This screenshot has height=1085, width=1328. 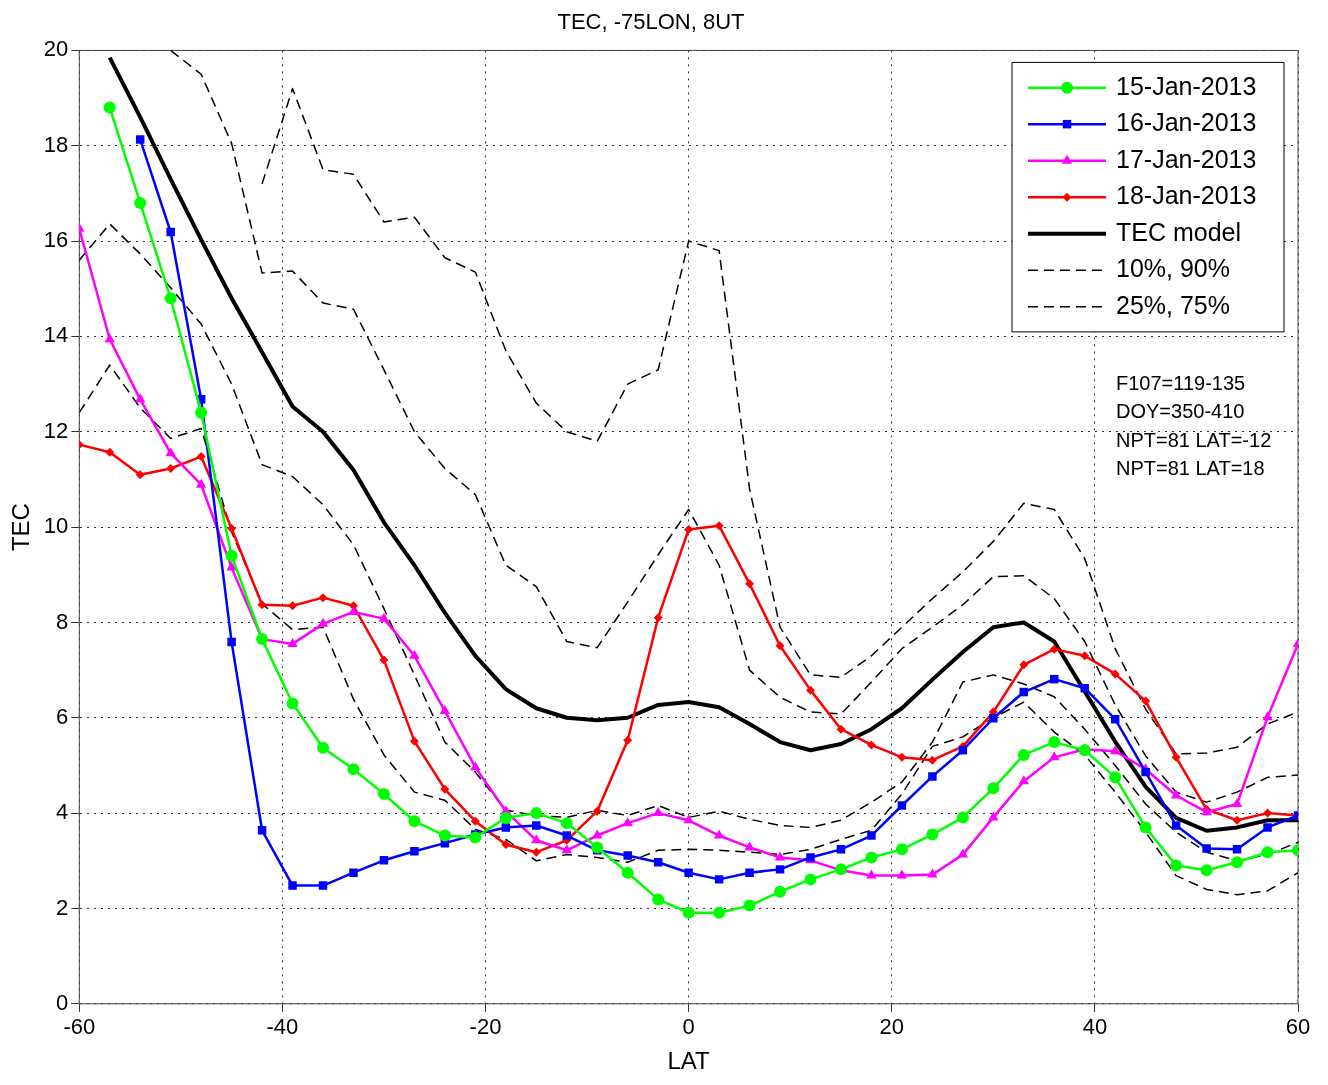 I want to click on legend-label: 16-Jan-2013, so click(x=1186, y=122).